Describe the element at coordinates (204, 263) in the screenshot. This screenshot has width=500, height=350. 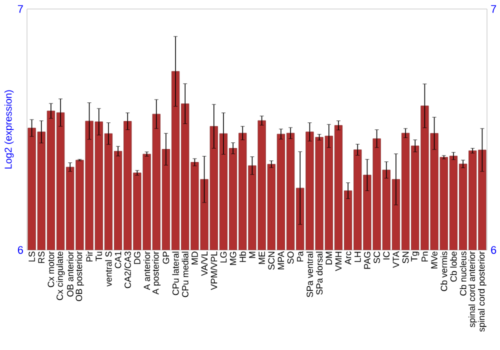
I see `x-tick-label: VA/VL` at that location.